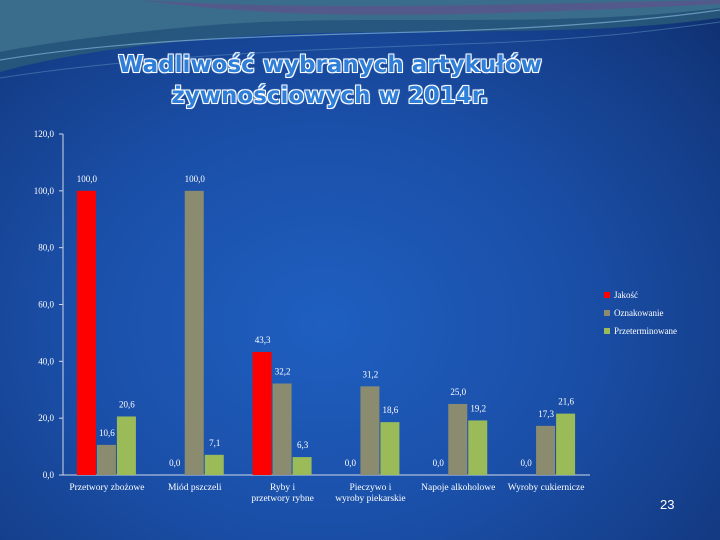  What do you see at coordinates (46, 361) in the screenshot?
I see `y-tick-label: 40,0` at bounding box center [46, 361].